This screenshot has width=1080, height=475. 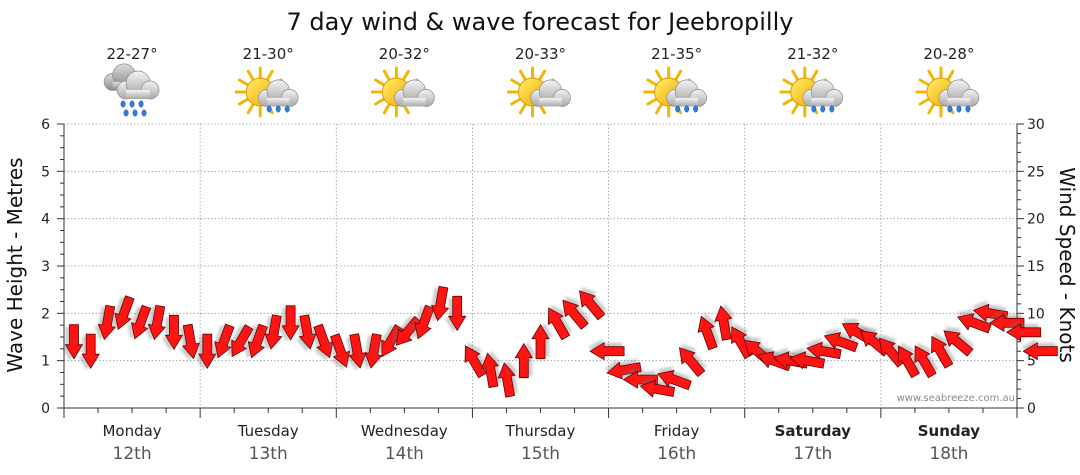 I want to click on y-right-tick-label: 10, so click(x=1036, y=314).